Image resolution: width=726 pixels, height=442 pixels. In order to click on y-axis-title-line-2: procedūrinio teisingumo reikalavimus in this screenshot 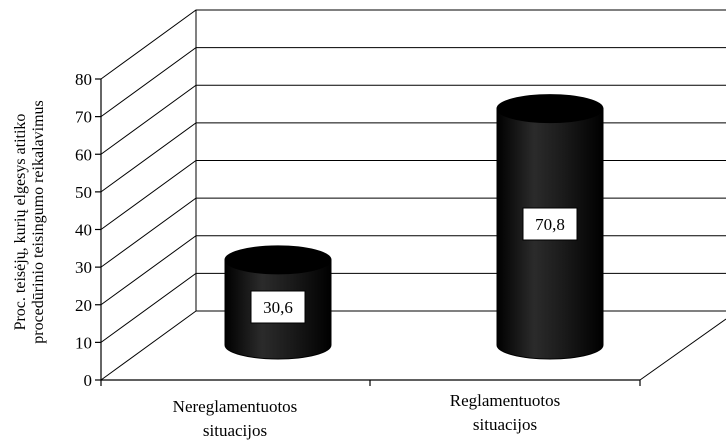, I will do `click(38, 222)`.